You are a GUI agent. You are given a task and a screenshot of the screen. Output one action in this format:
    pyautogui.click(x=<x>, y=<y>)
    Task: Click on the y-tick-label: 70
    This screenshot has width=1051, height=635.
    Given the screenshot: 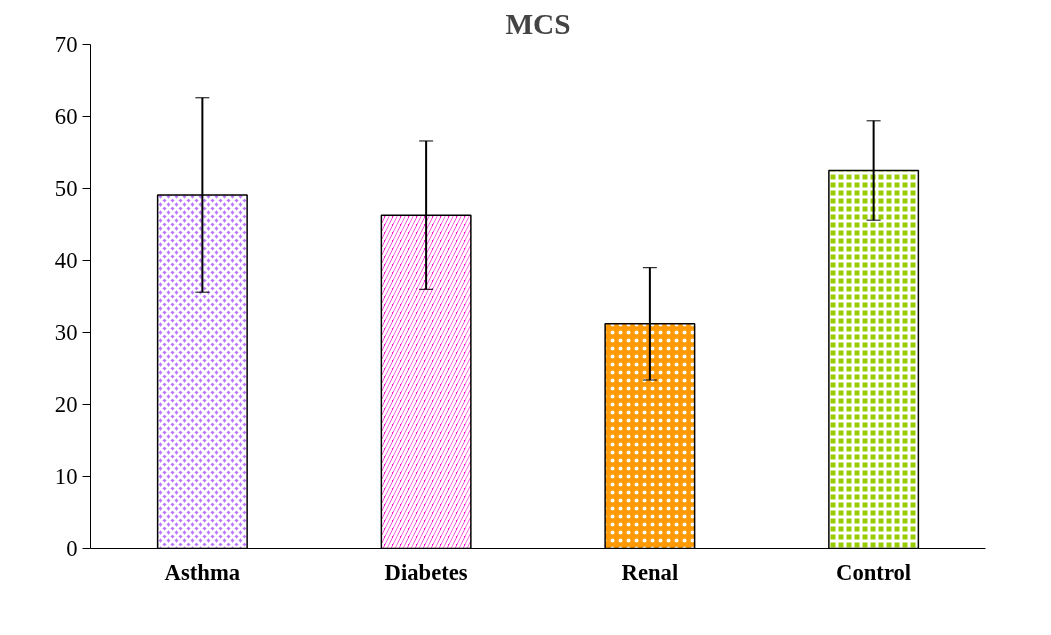 What is the action you would take?
    pyautogui.click(x=66, y=44)
    